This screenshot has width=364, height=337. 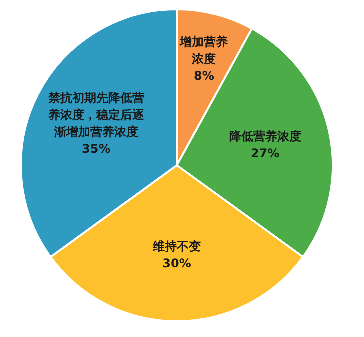 I want to click on slice-label: 增加营养浓度, so click(x=203, y=50).